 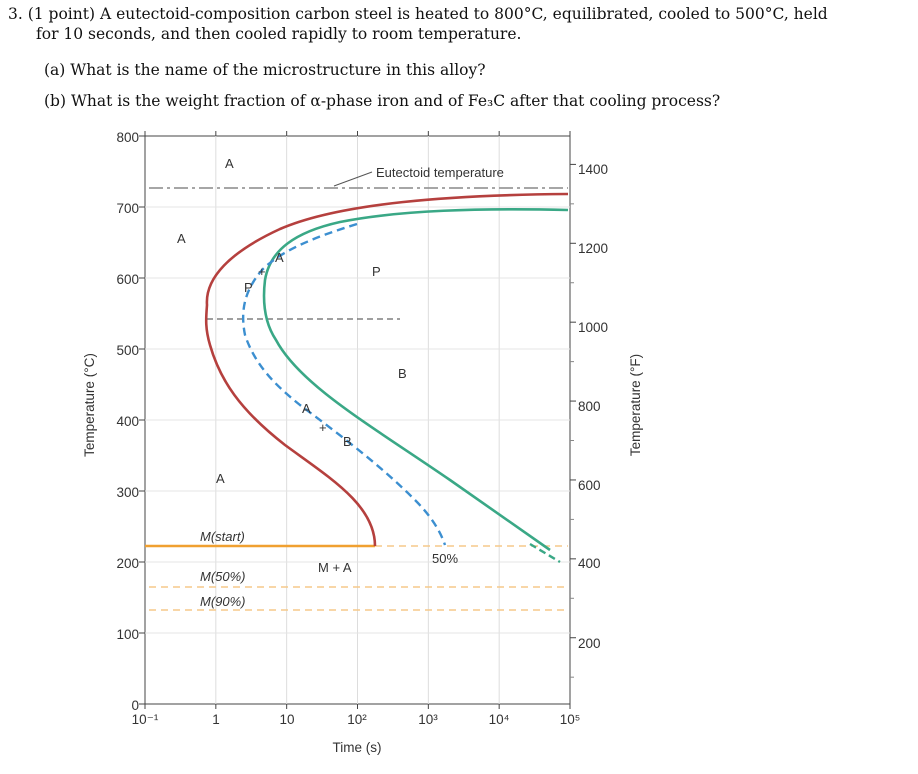 I want to click on y-axis-left-title: Temperature (°C), so click(x=89, y=405).